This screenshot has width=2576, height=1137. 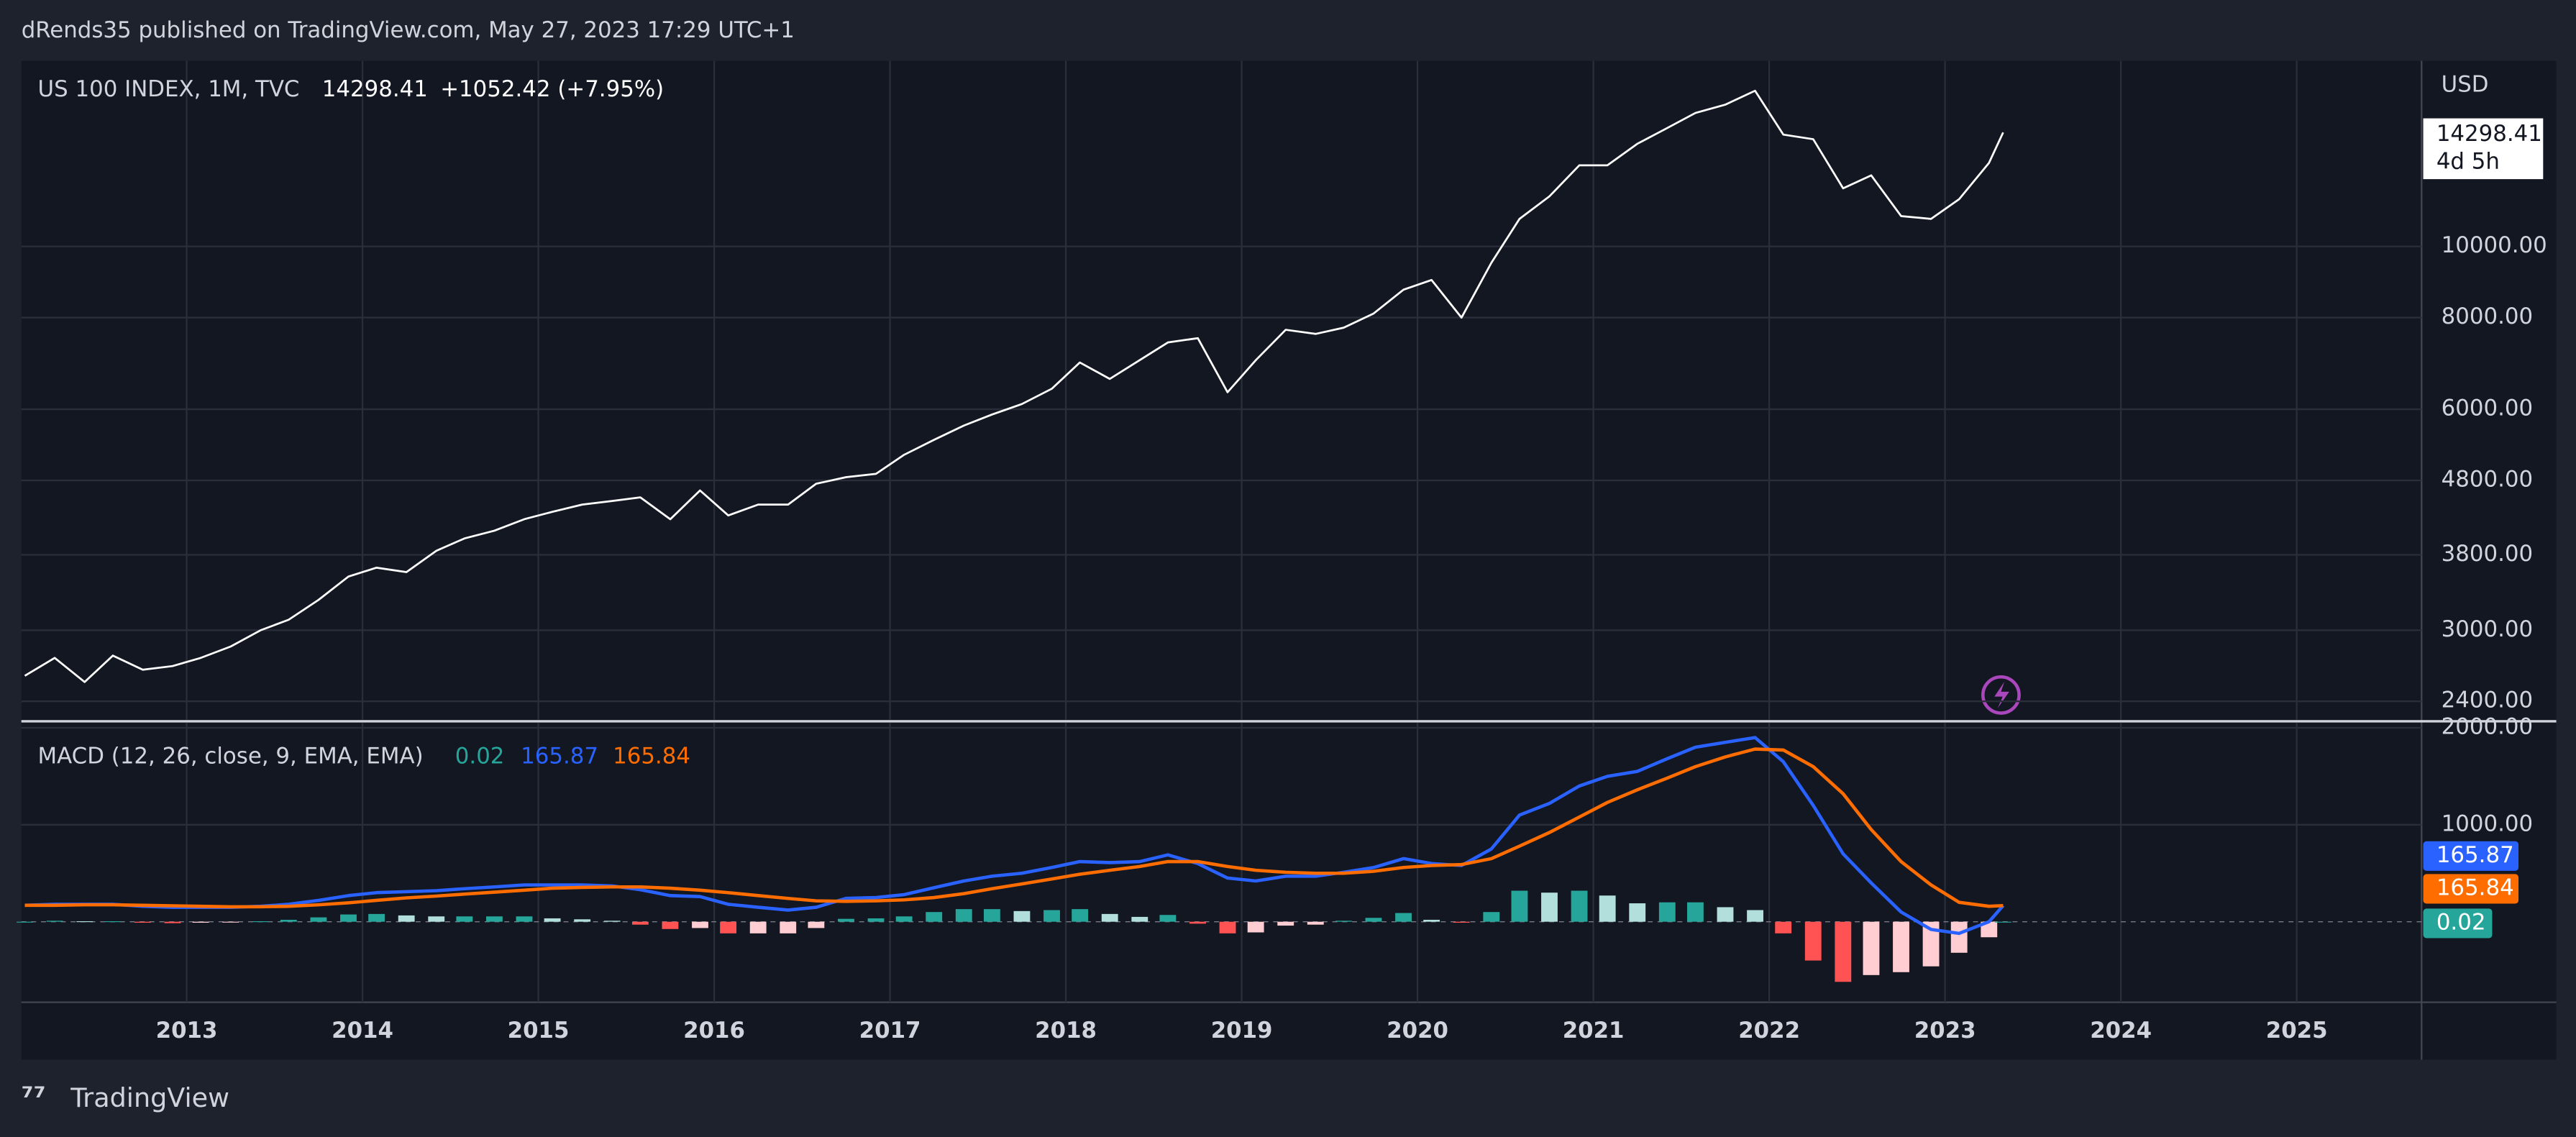 I want to click on hist-tag, so click(x=2458, y=923).